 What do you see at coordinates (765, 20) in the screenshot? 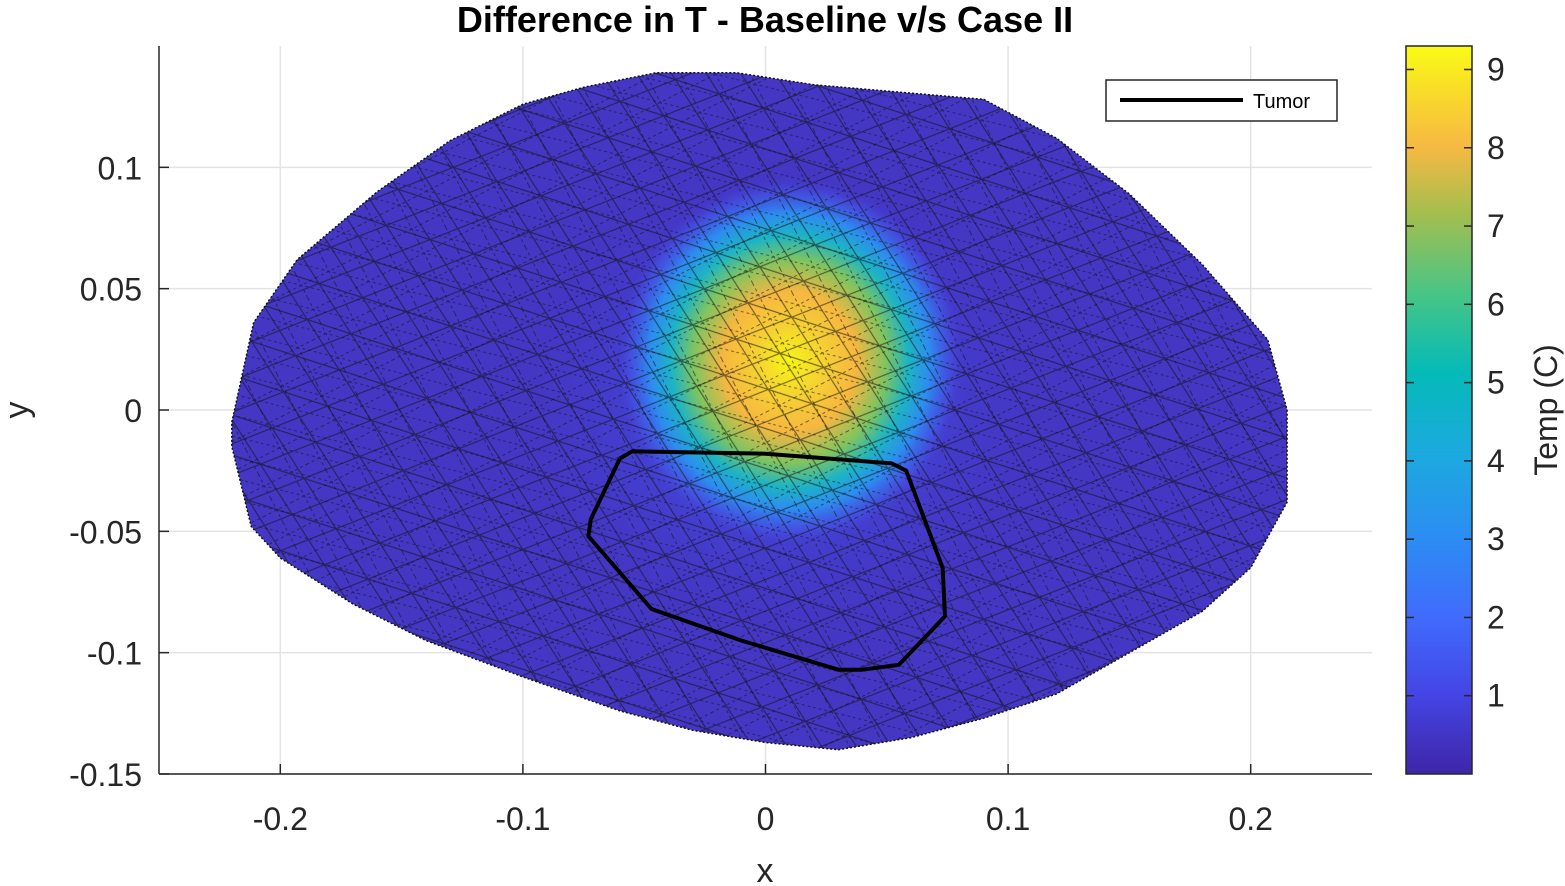
I see `chart-title: Difference in T - Baseline v/s Case II` at bounding box center [765, 20].